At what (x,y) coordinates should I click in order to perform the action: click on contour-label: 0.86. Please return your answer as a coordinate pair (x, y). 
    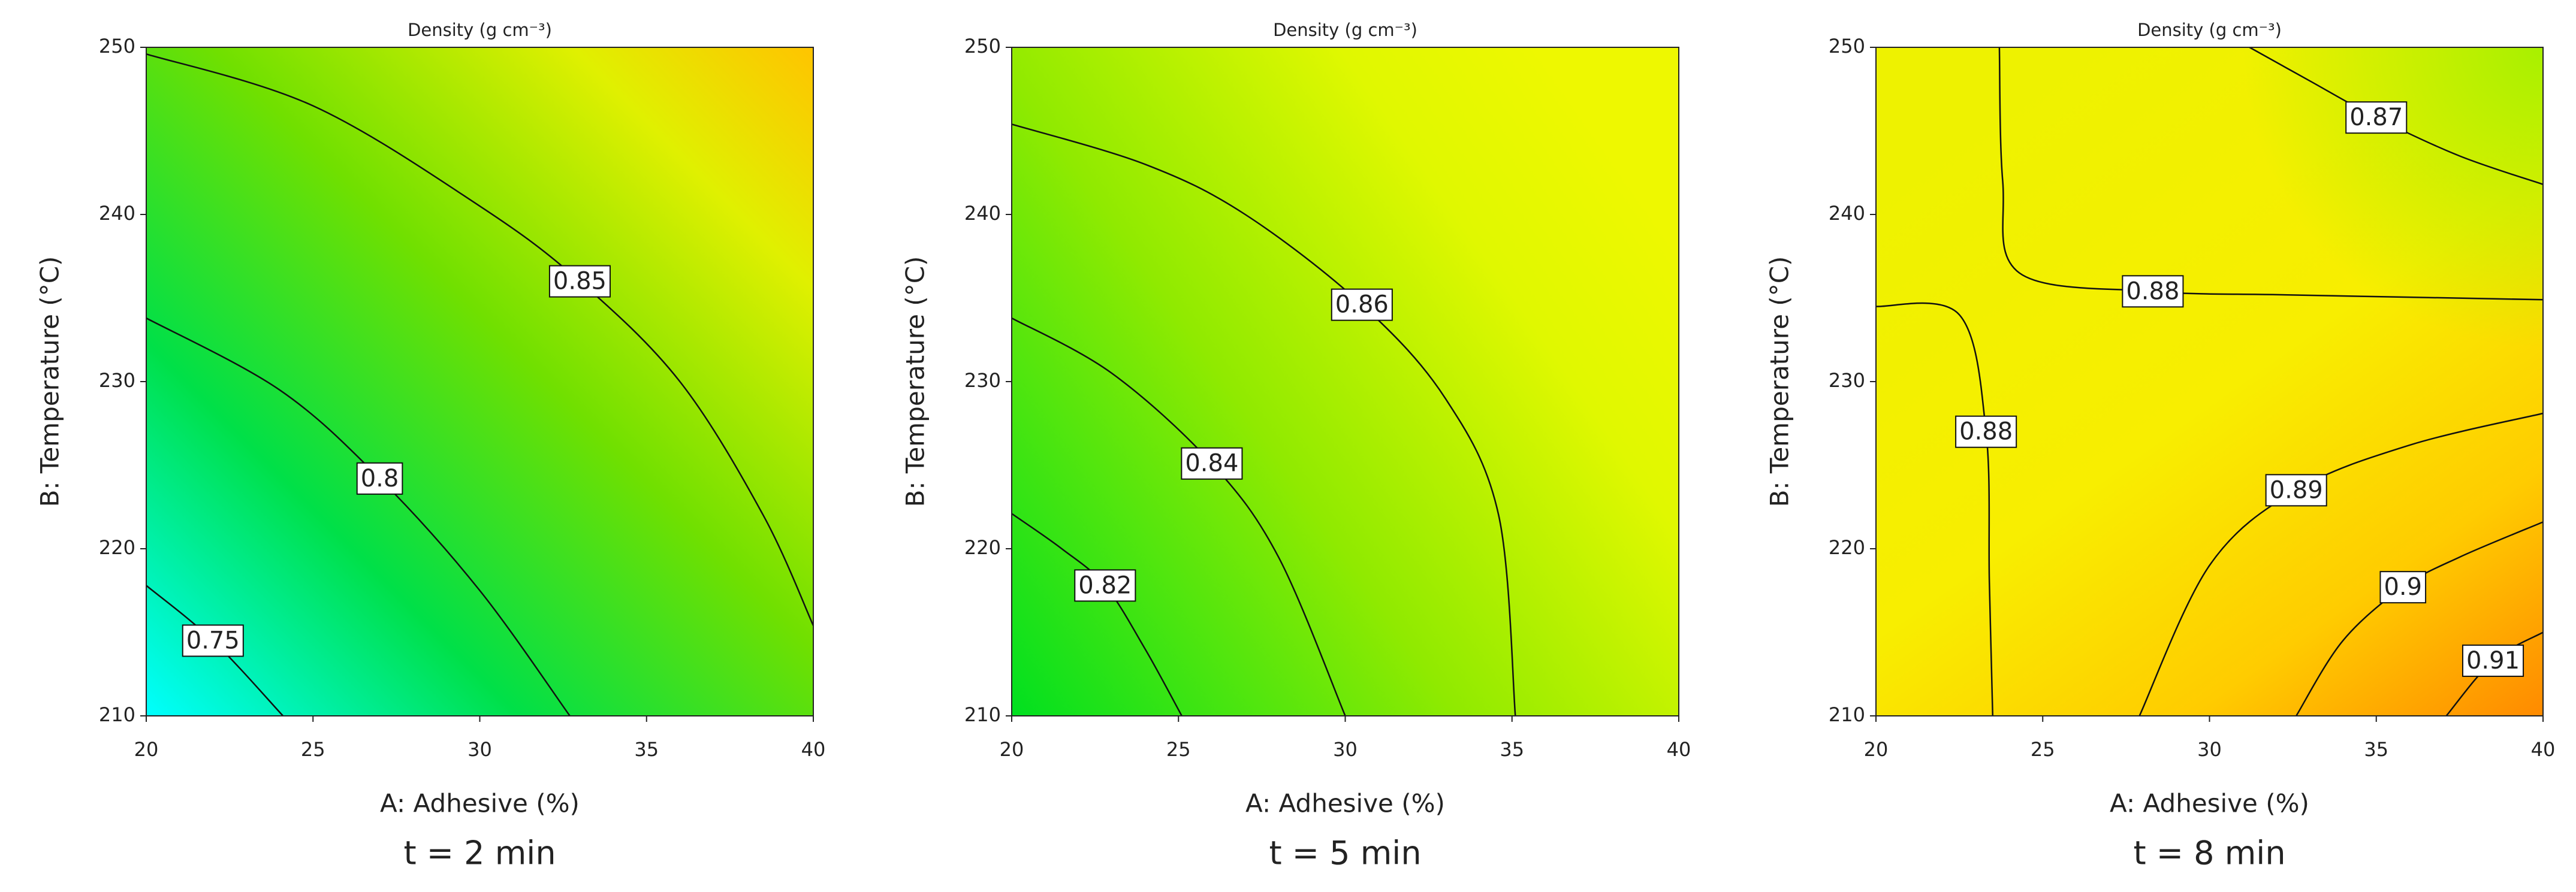
    Looking at the image, I should click on (1362, 305).